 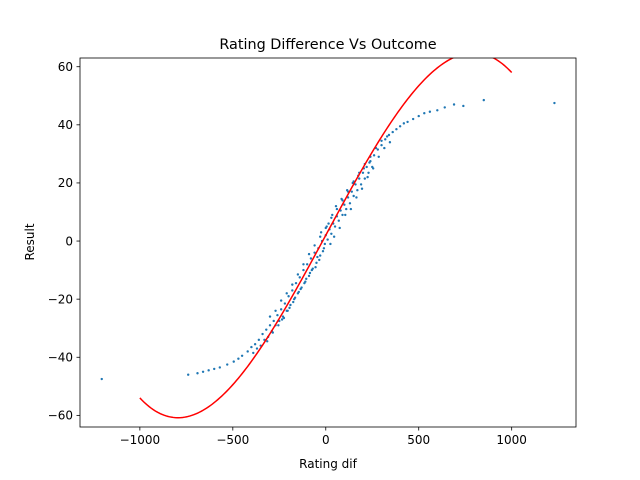 I want to click on y-tick-label: 0, so click(x=69, y=241).